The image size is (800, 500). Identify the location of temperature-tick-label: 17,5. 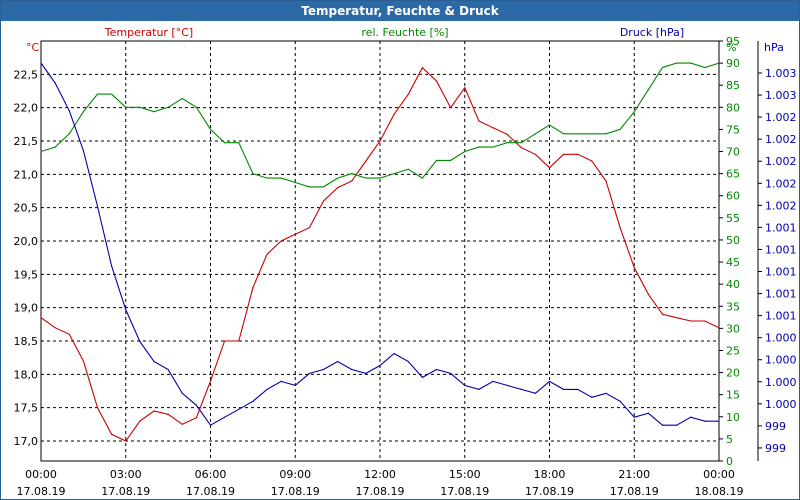
(26, 408).